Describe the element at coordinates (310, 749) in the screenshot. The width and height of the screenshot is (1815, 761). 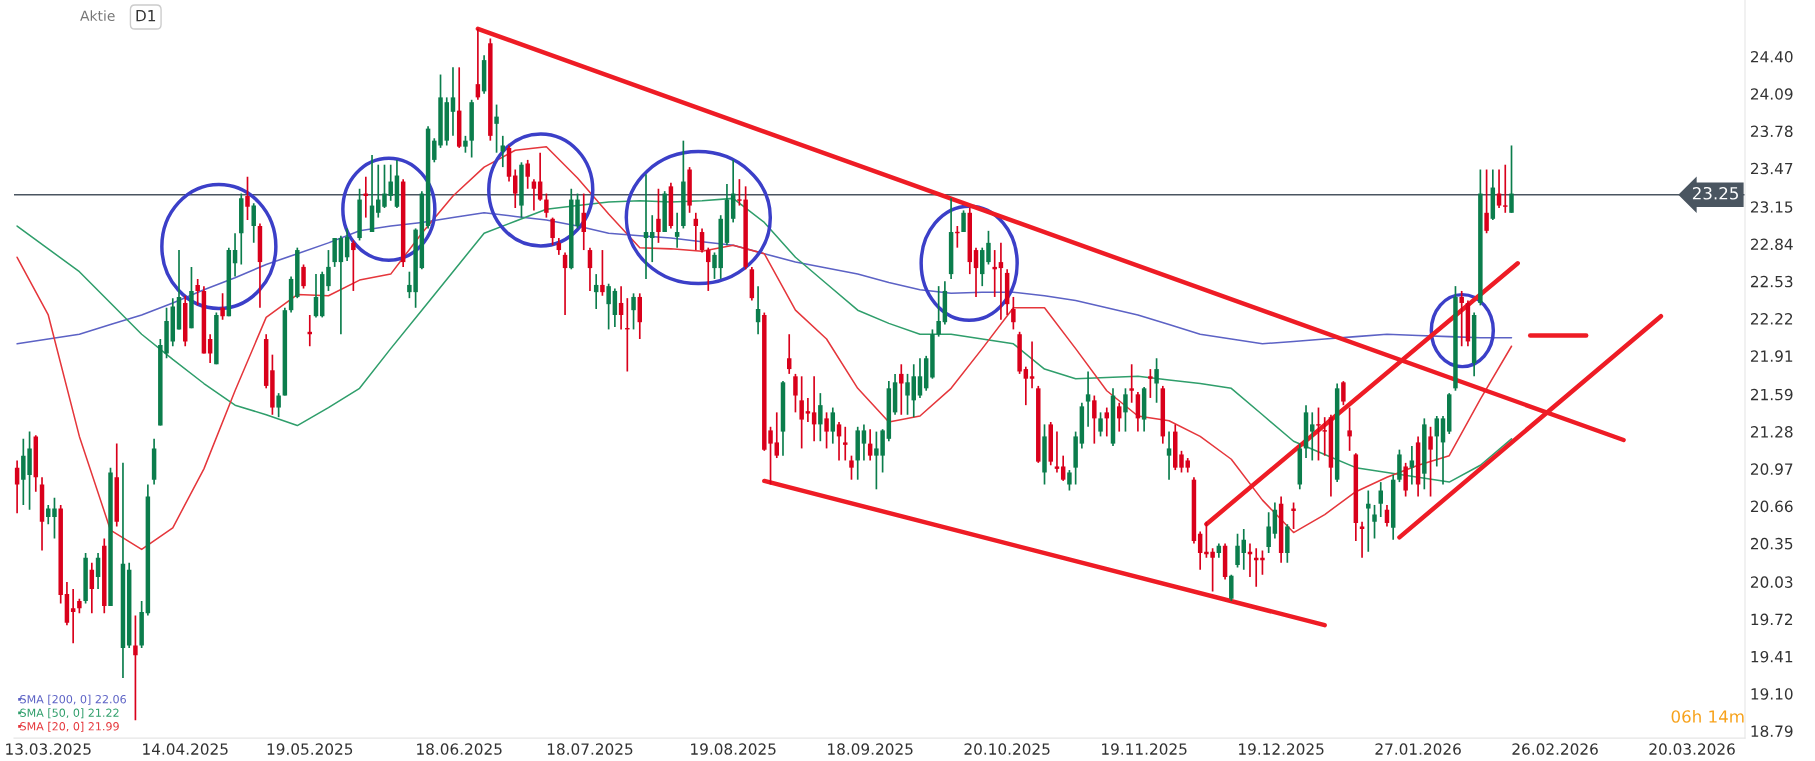
I see `x-tick-label: 19.05.2025` at that location.